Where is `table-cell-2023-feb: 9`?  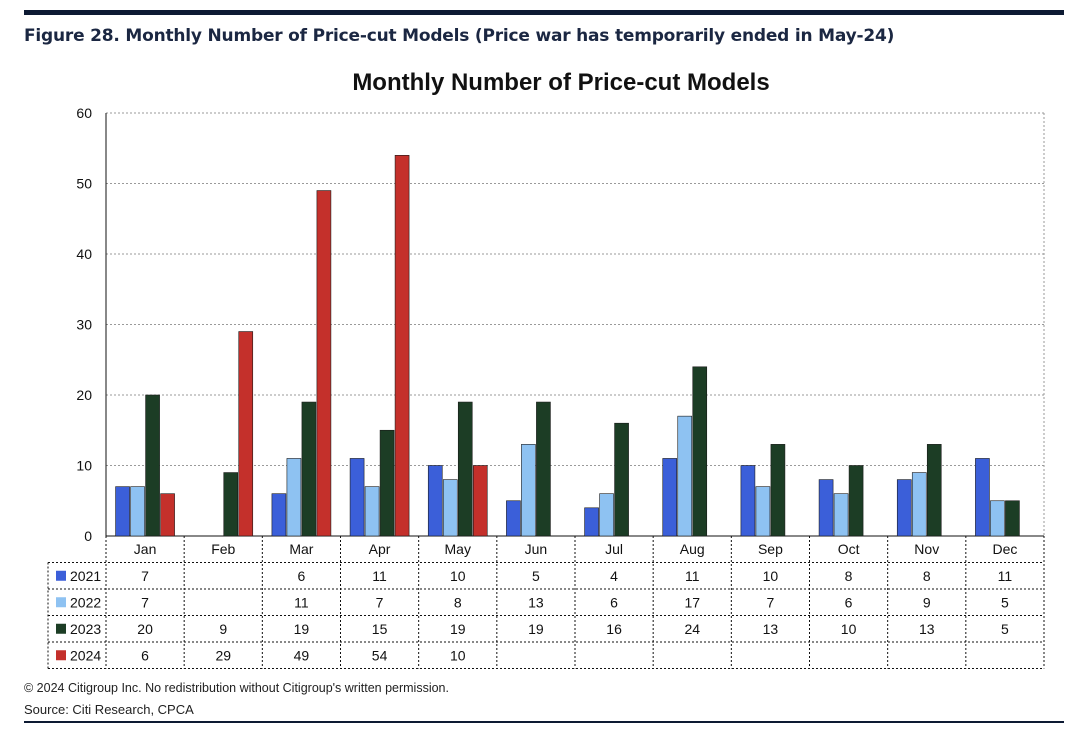 table-cell-2023-feb: 9 is located at coordinates (223, 629).